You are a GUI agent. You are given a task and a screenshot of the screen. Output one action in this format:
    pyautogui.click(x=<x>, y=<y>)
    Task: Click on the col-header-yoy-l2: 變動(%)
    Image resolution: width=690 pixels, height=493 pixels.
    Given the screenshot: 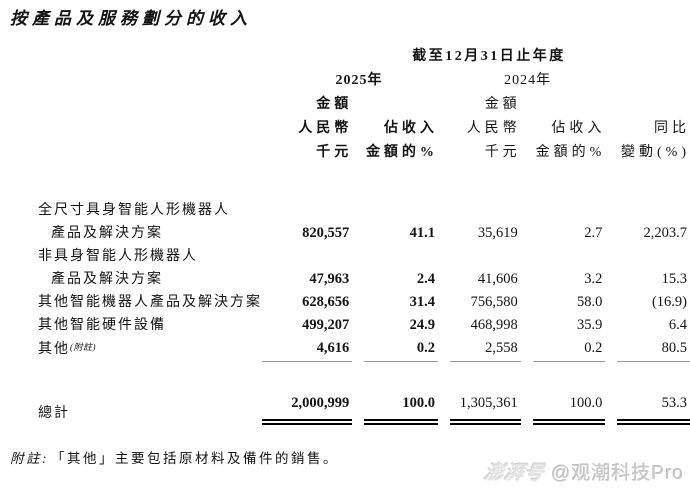 What is the action you would take?
    pyautogui.click(x=655, y=152)
    